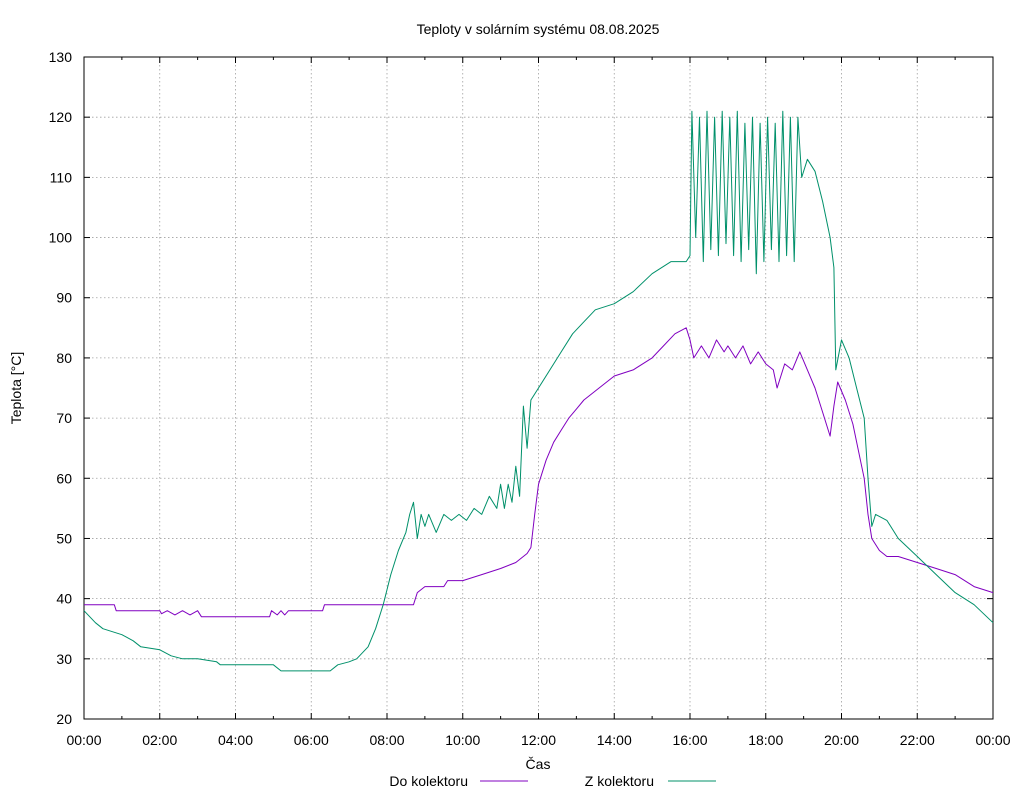 Image resolution: width=1024 pixels, height=800 pixels. I want to click on x-tick-label: 02:00, so click(159, 740).